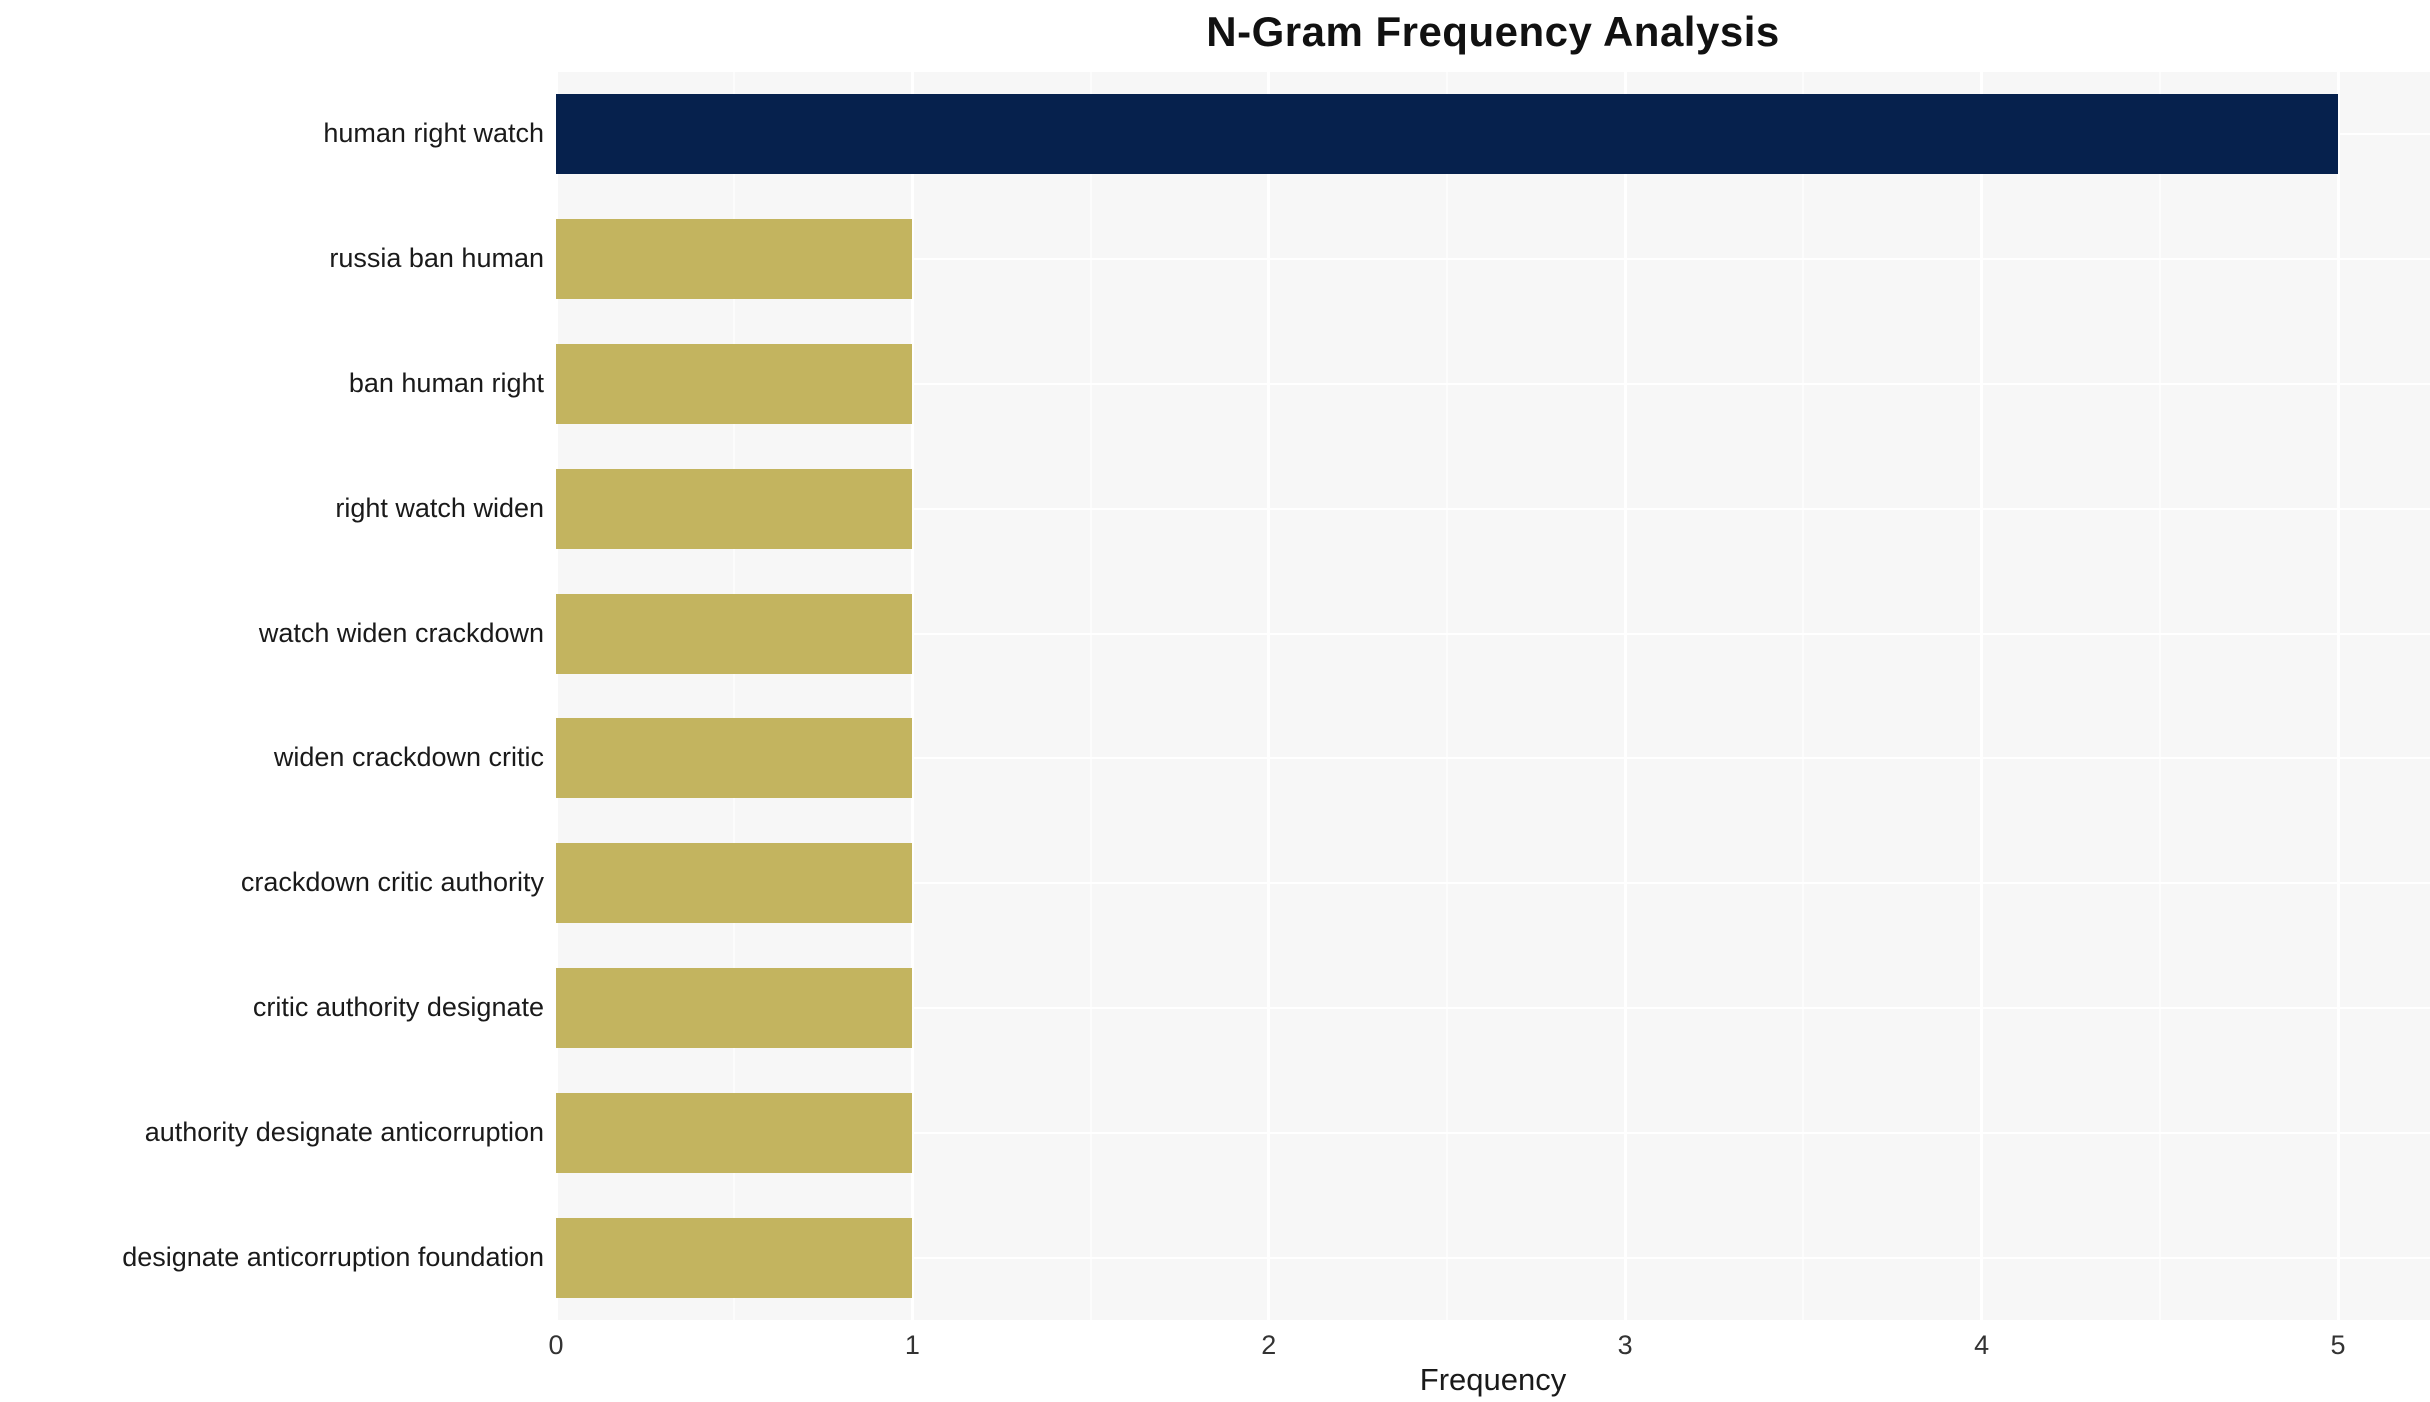  I want to click on y-axis-label: watch widen crackdown, so click(401, 632).